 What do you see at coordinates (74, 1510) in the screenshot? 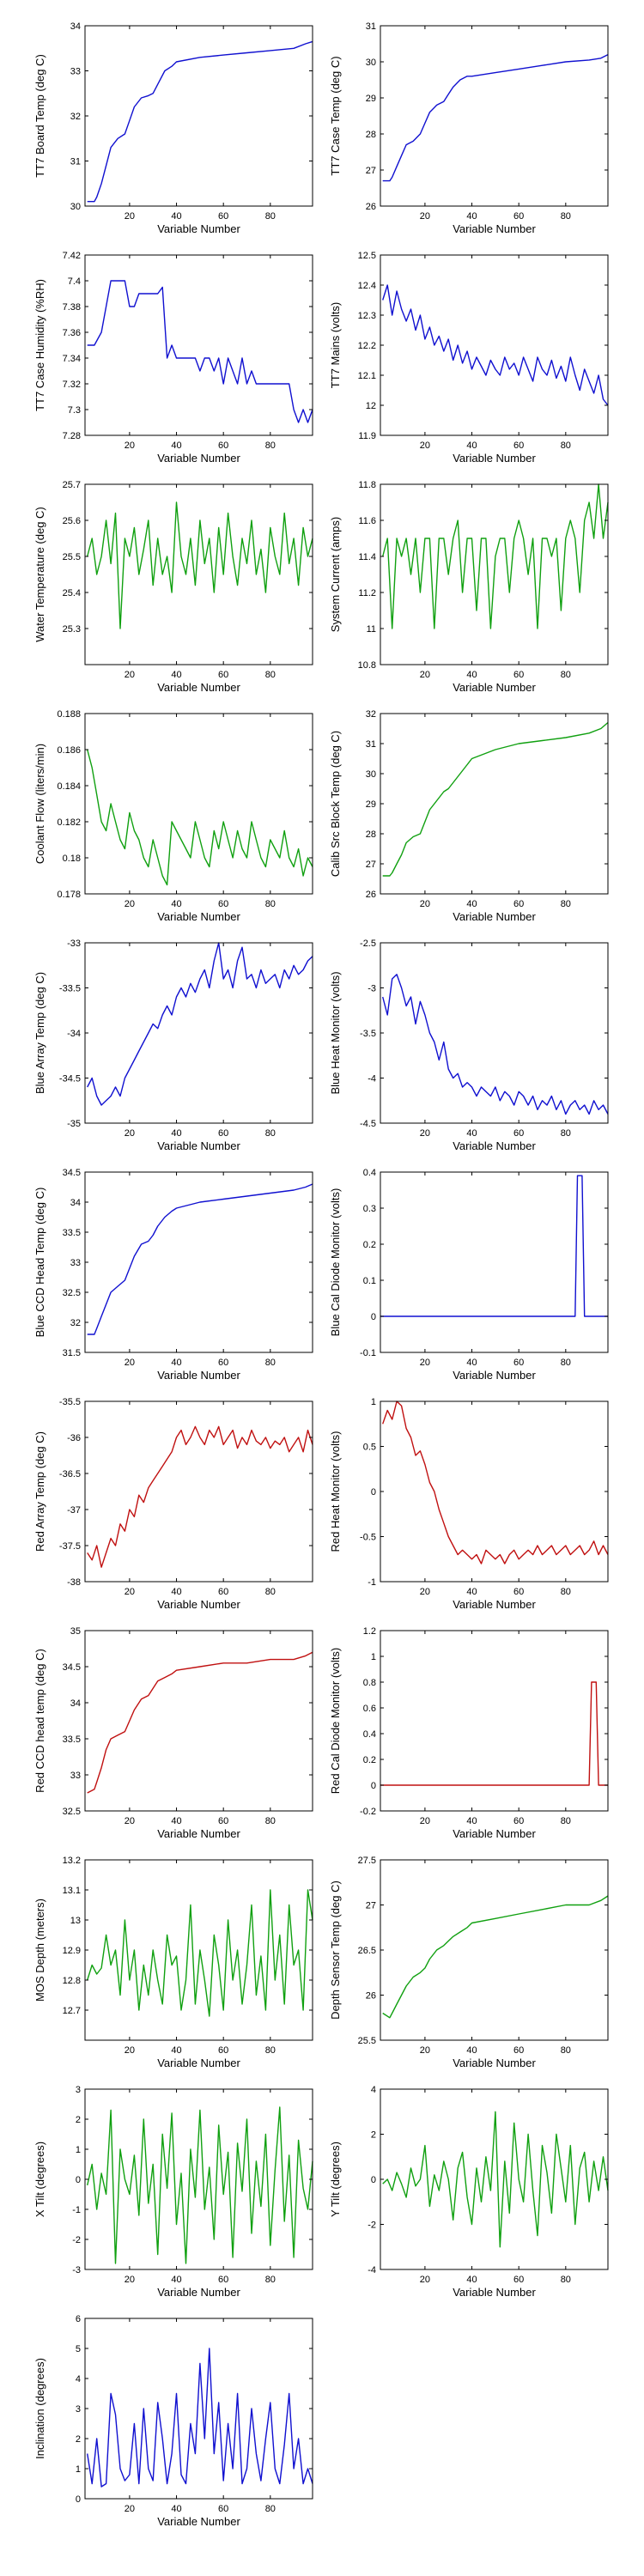
I see `y-tick-label: -37` at bounding box center [74, 1510].